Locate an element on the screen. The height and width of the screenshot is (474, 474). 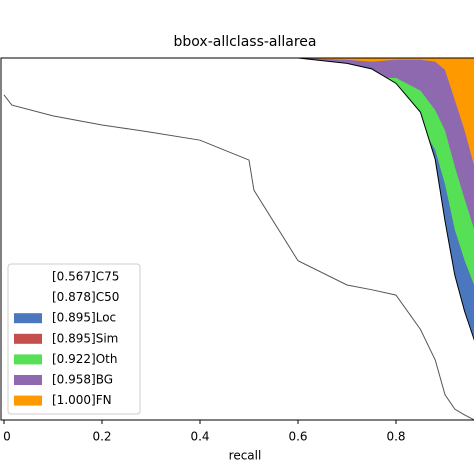
x-tick-label: 0.8 is located at coordinates (395, 437).